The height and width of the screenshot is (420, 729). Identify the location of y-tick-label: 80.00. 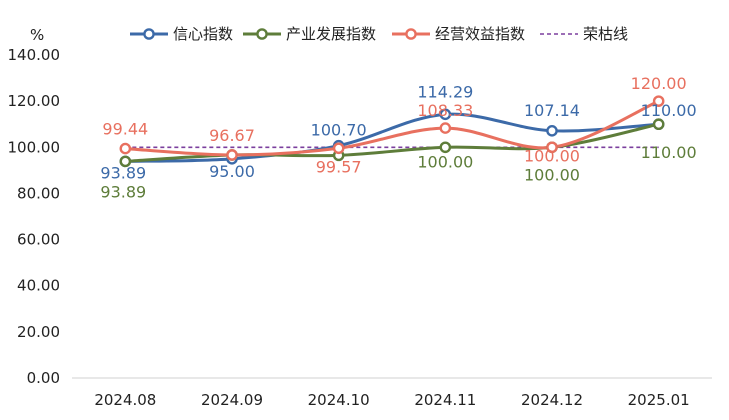
(38, 193).